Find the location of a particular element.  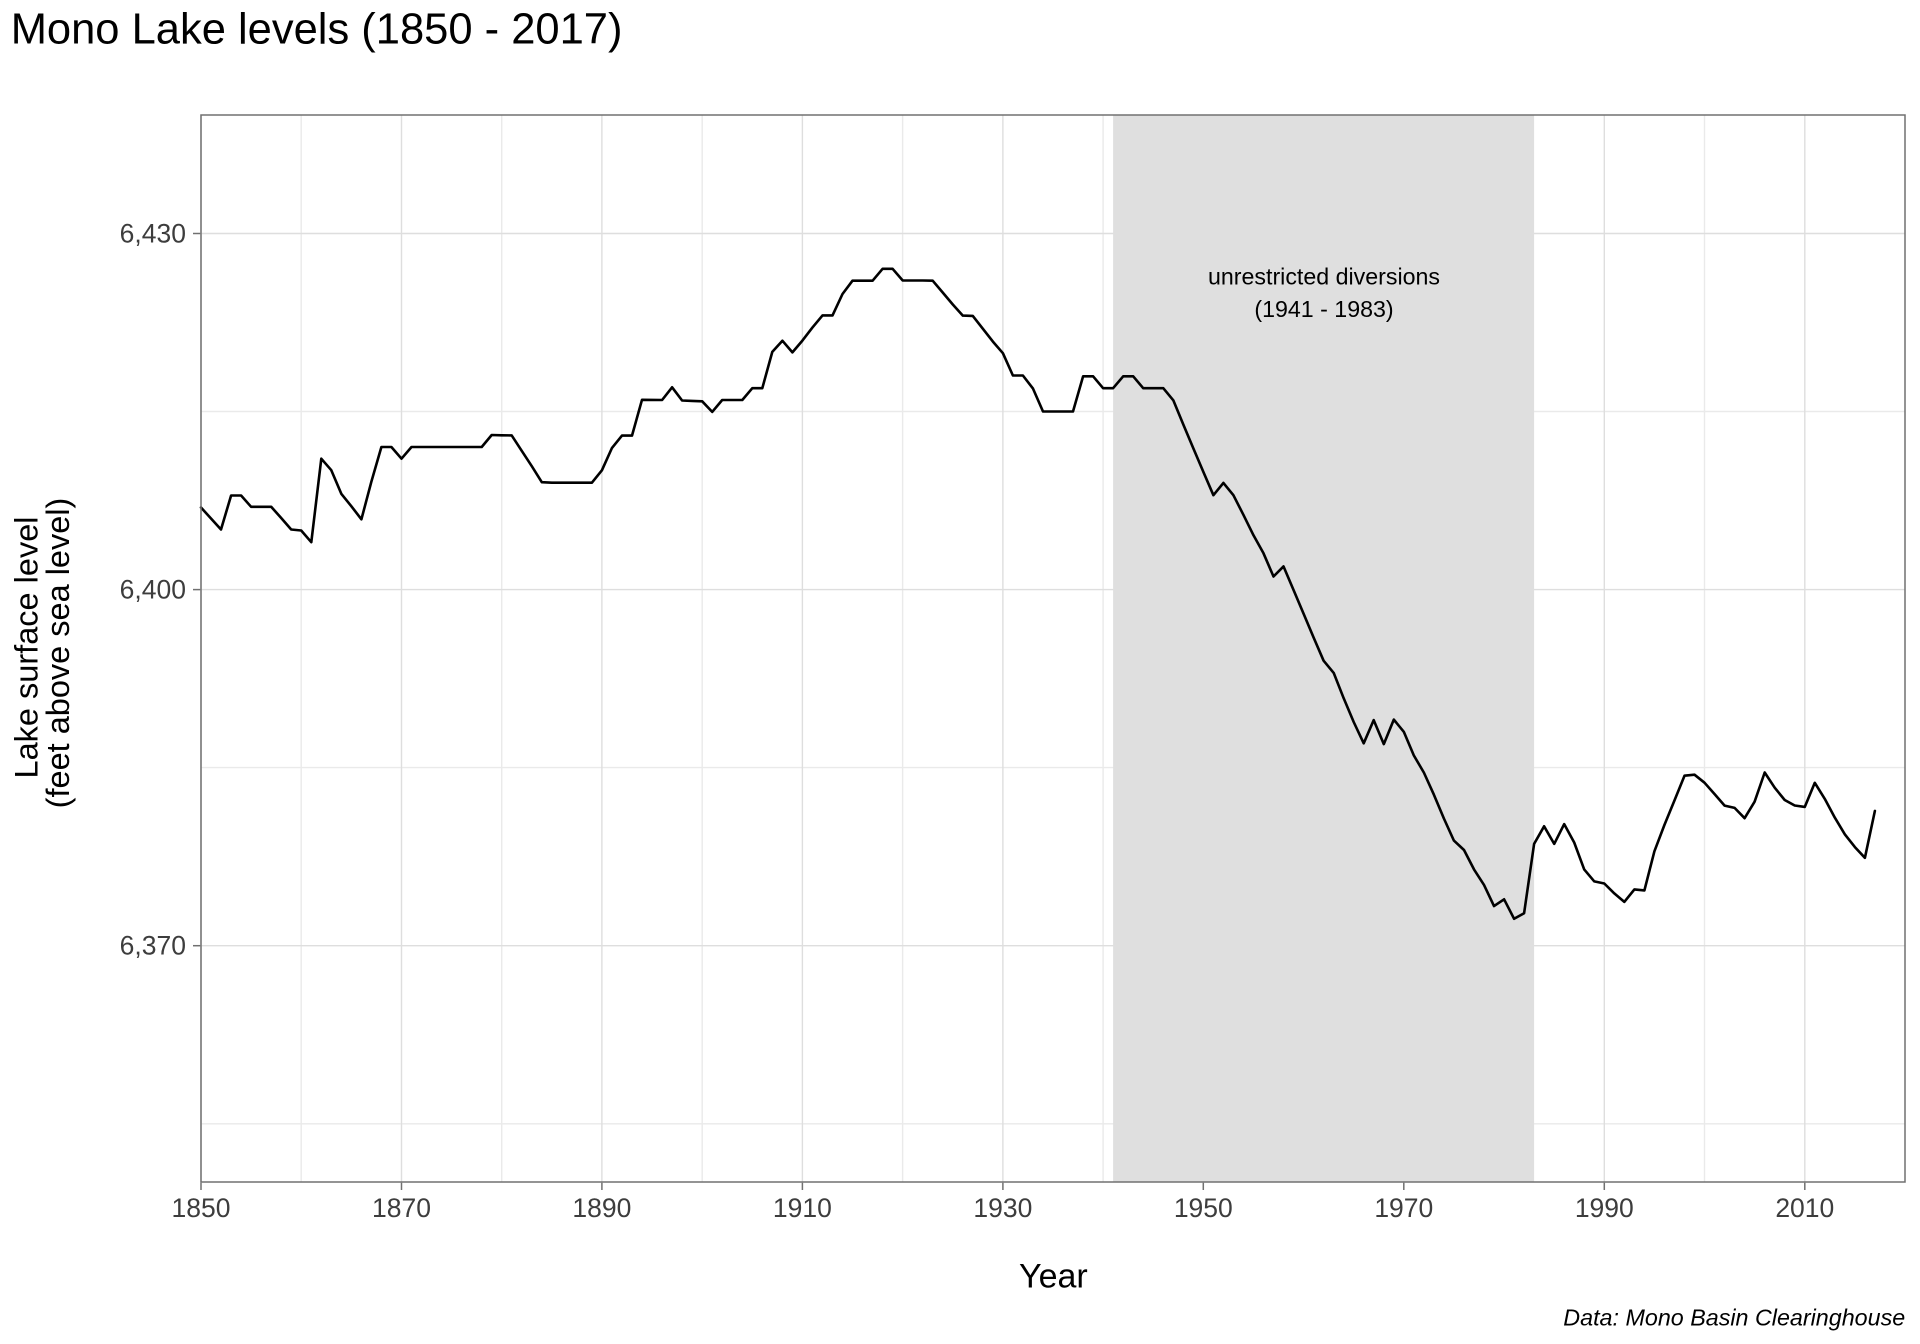

svg-text: 1910 is located at coordinates (802, 1208).